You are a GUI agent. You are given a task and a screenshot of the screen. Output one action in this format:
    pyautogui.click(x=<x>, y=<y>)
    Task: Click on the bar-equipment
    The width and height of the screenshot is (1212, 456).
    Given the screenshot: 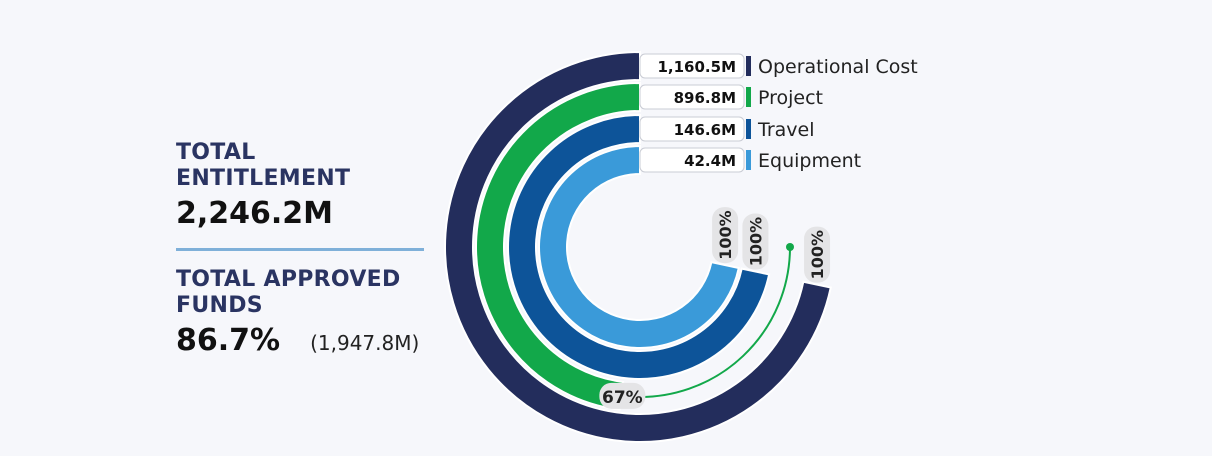 What is the action you would take?
    pyautogui.click(x=639, y=246)
    